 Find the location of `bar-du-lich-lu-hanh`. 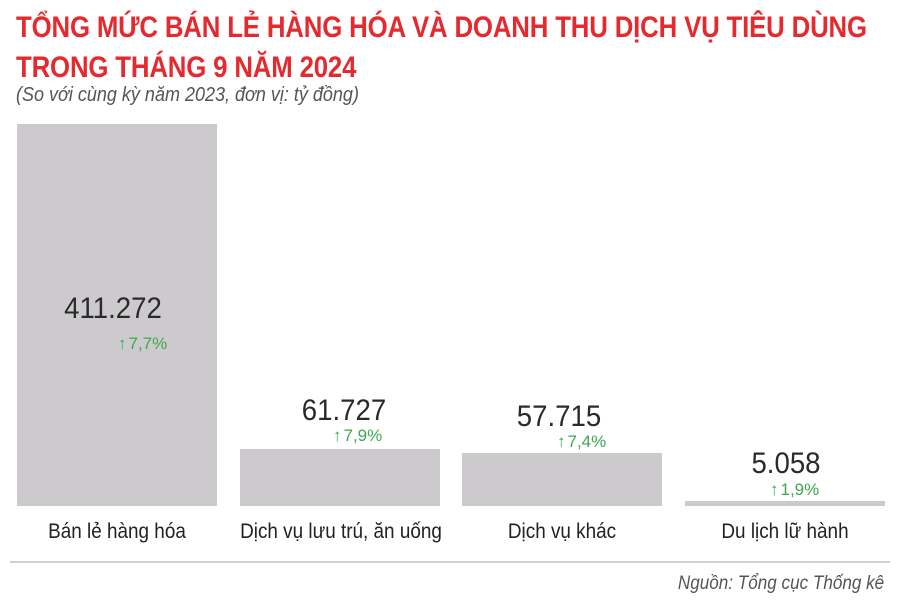

bar-du-lich-lu-hanh is located at coordinates (785, 503).